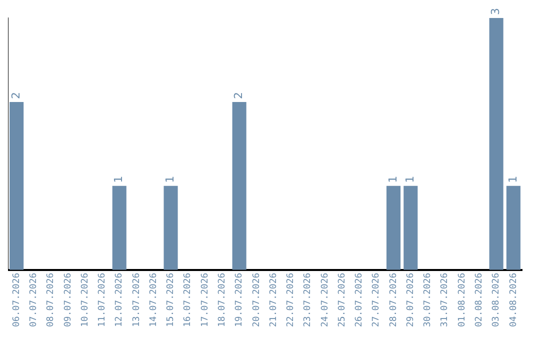 This screenshot has width=540, height=340. Describe the element at coordinates (273, 300) in the screenshot. I see `x-tick-label: 21.07.2026` at that location.